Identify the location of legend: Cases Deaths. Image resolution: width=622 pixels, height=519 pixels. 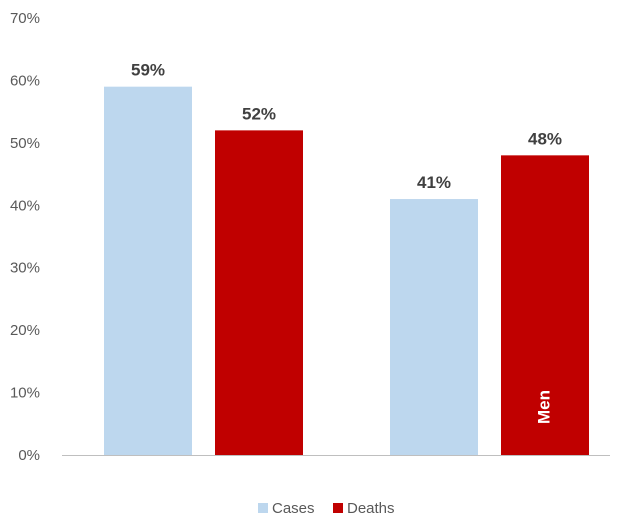
(326, 508).